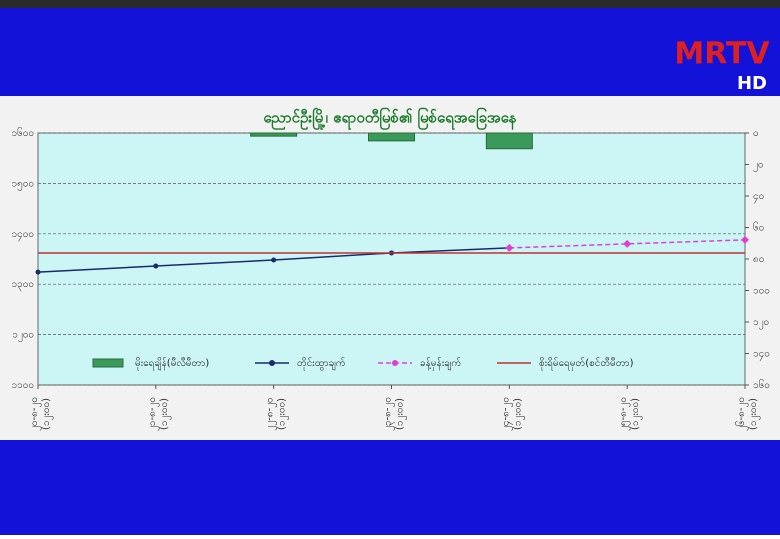 The image size is (780, 539). I want to click on y-tick-label: ၁၂၀၀, so click(23, 336).